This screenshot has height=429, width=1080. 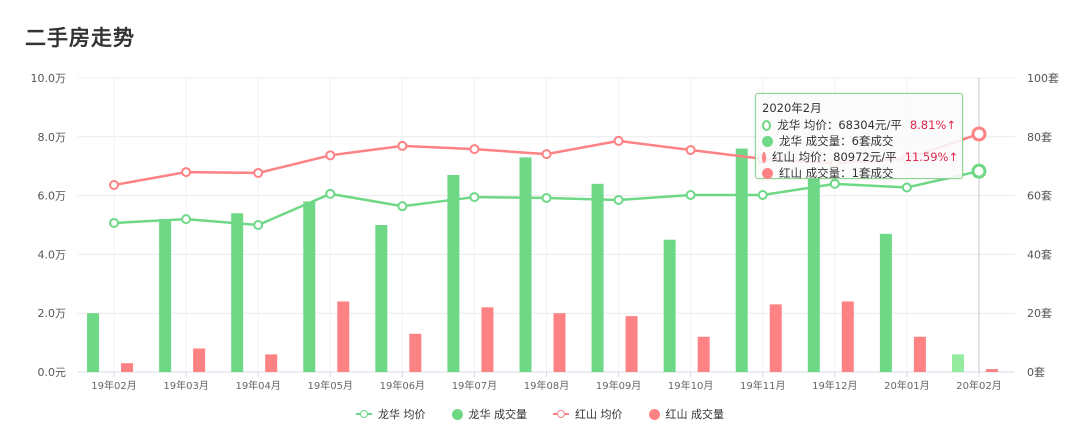 I want to click on tooltip-longhua-change: 8.81%↑, so click(x=932, y=125).